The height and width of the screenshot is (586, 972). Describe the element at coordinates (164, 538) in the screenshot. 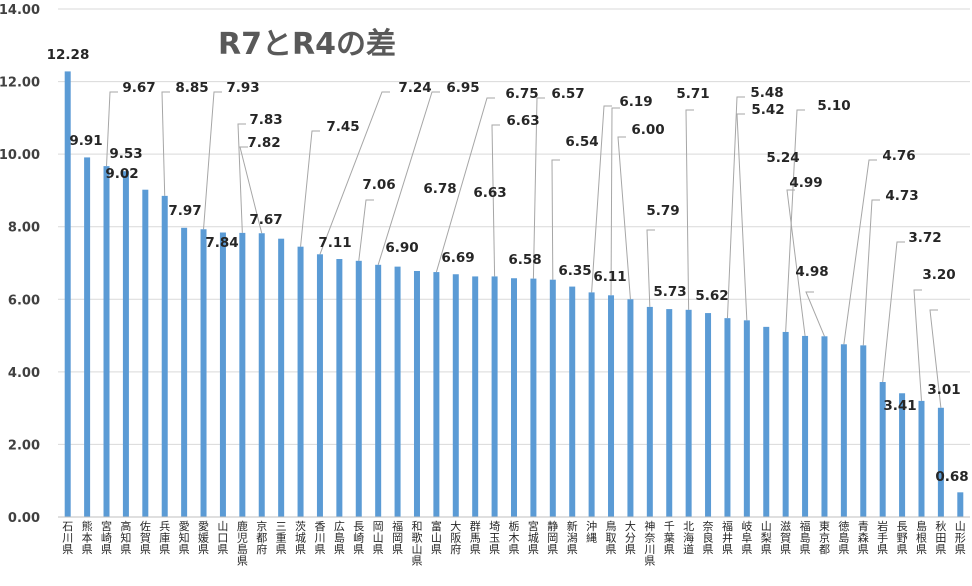

I see `category-label: 兵庫県` at that location.